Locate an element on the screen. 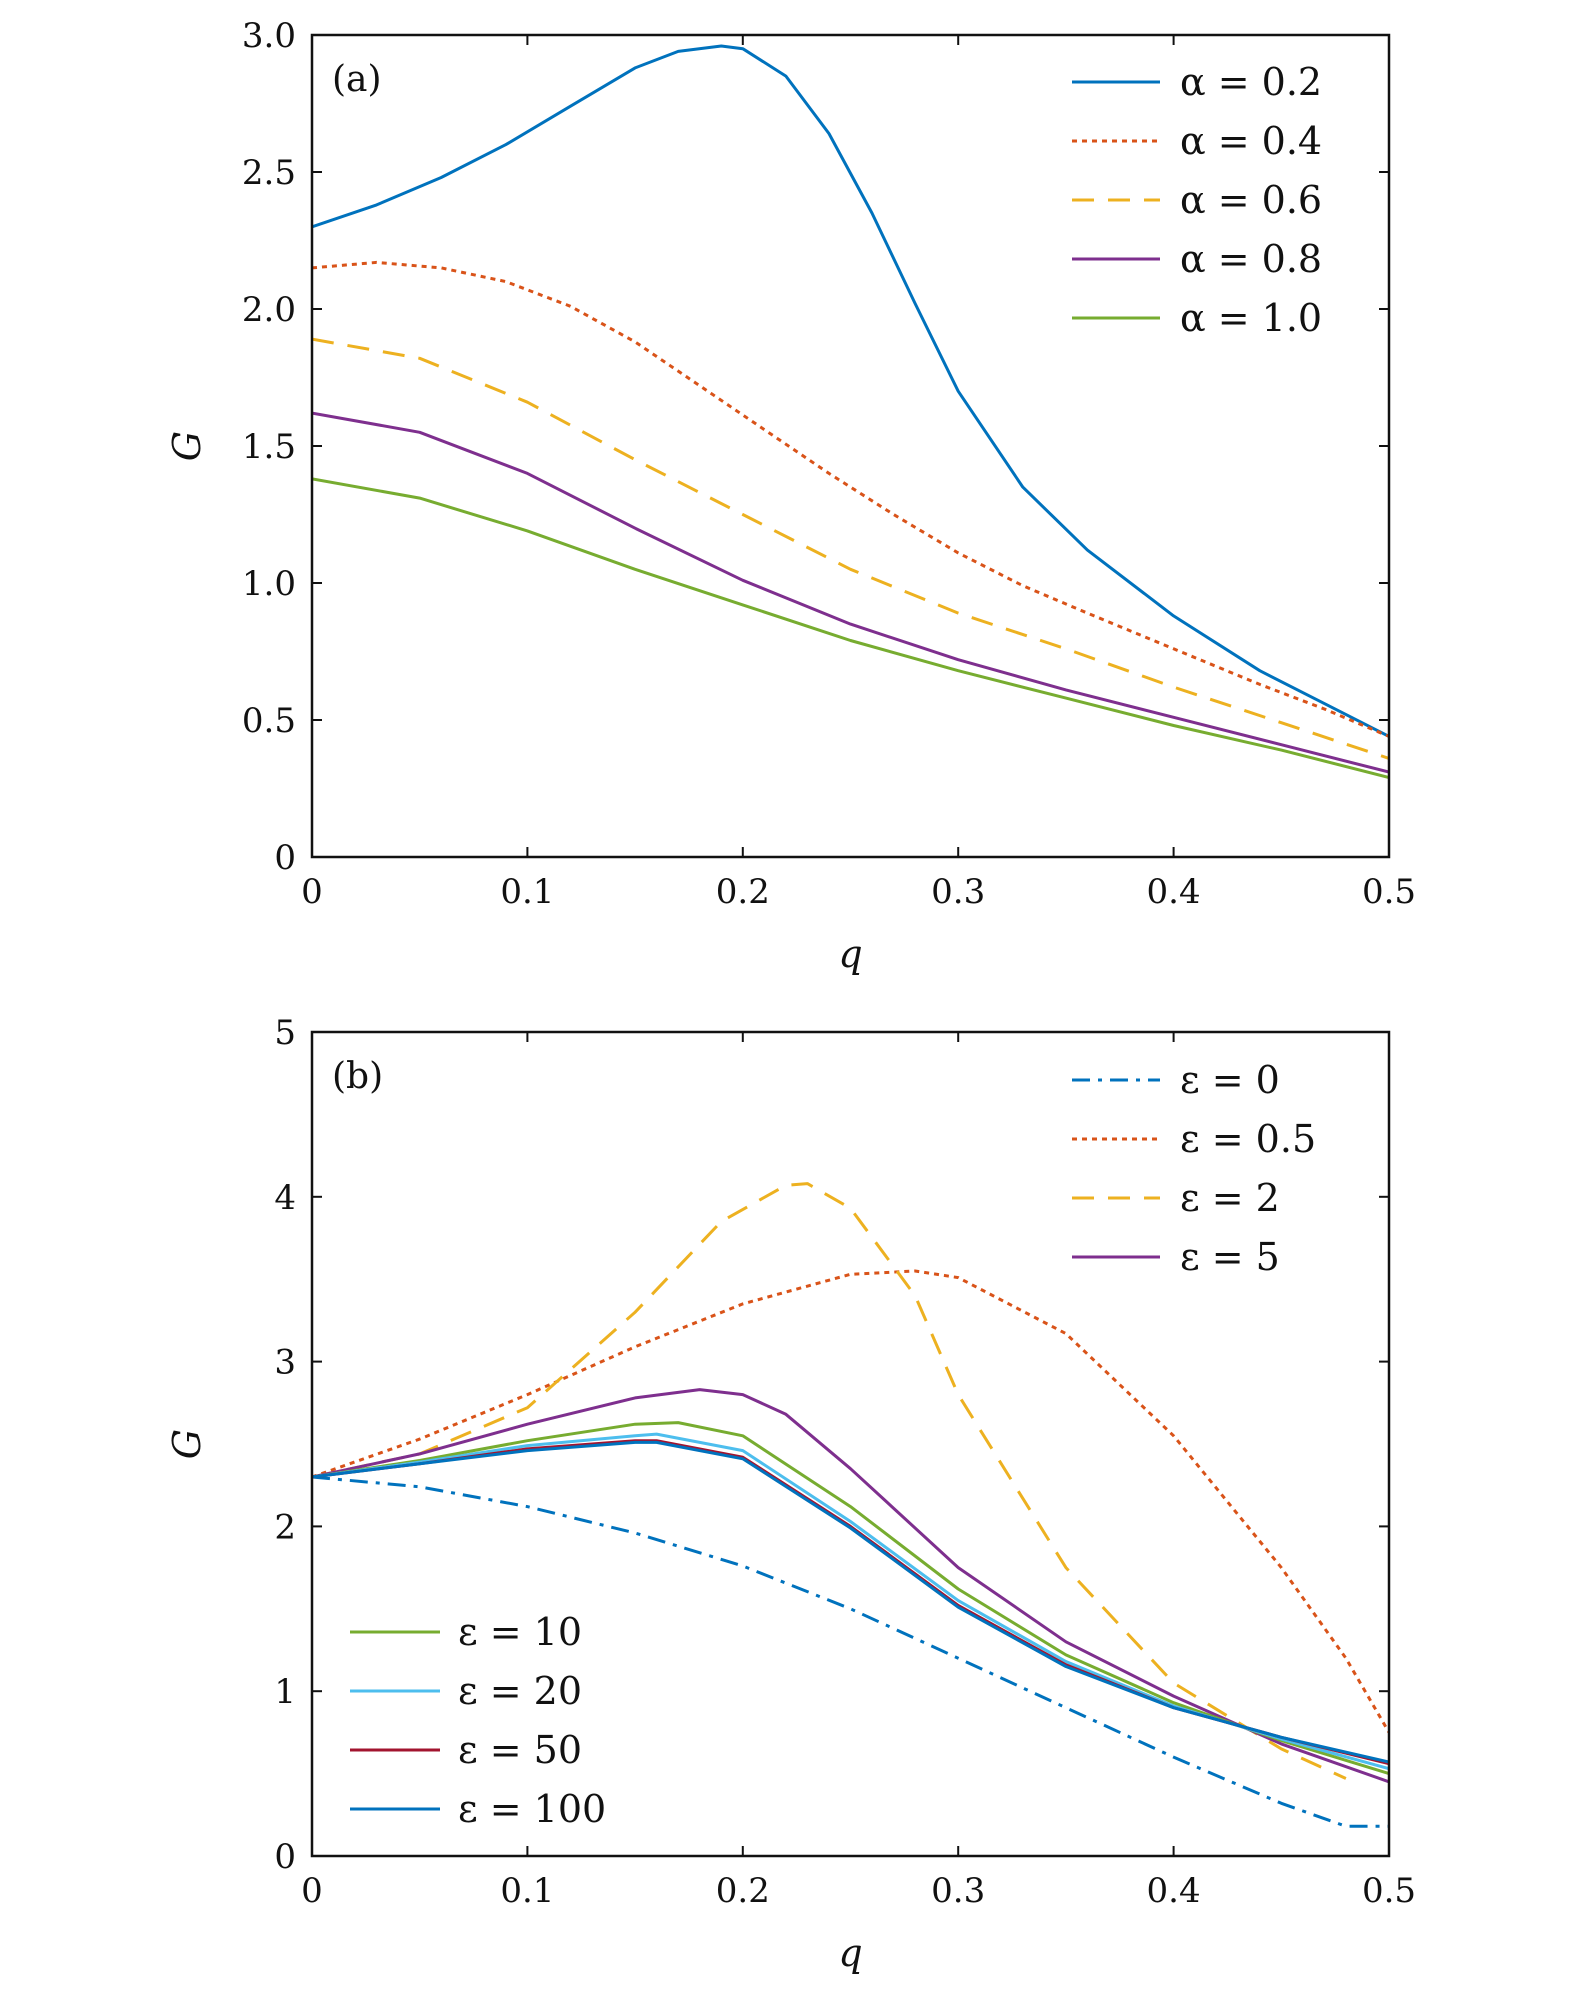 Image resolution: width=1575 pixels, height=1998 pixels. y-tick-label: 2.0 is located at coordinates (269, 310).